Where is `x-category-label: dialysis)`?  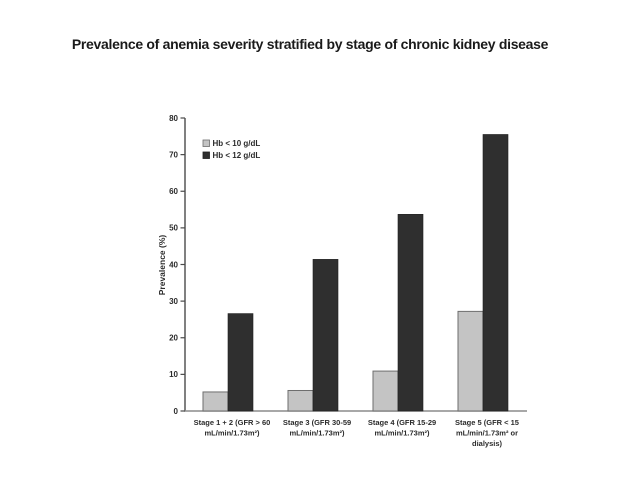
x-category-label: dialysis) is located at coordinates (487, 443).